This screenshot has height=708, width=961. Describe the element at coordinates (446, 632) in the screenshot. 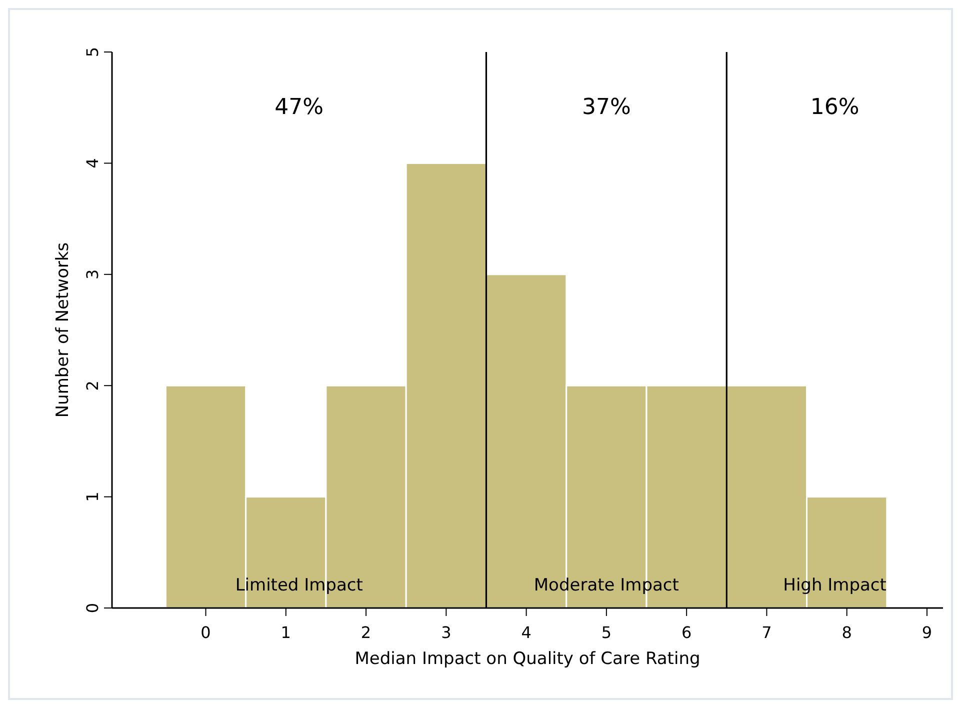

I see `x-tick-label: 3` at that location.